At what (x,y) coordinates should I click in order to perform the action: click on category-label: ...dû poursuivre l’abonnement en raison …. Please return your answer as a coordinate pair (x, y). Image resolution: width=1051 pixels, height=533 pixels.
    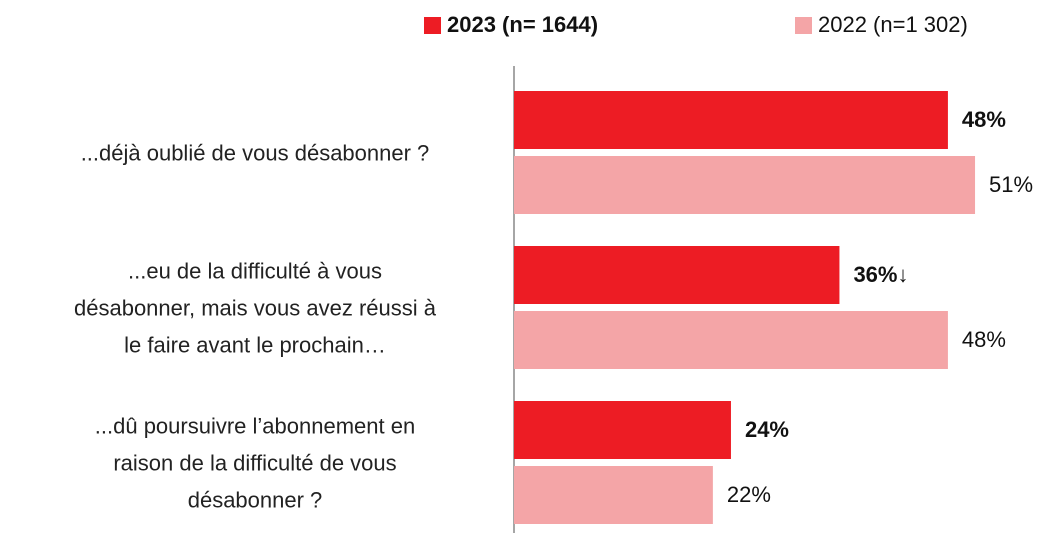
    Looking at the image, I should click on (255, 462).